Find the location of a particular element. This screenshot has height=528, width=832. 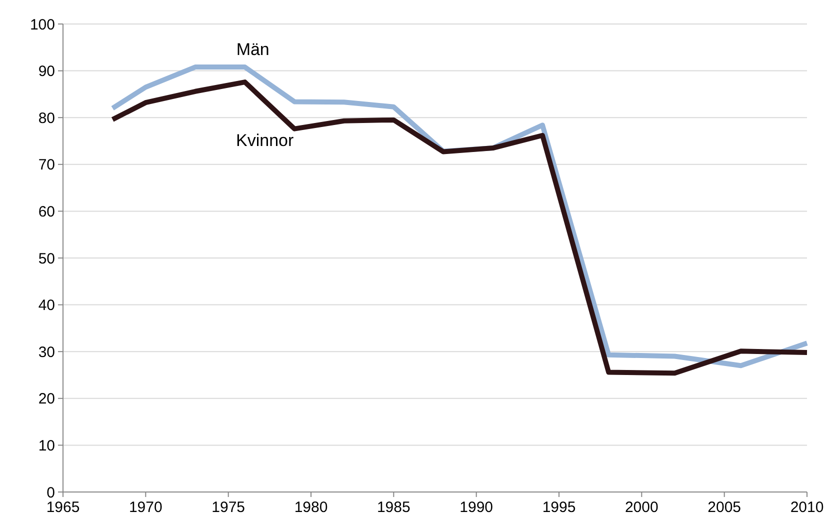

x-tick-label: 2010 is located at coordinates (807, 507).